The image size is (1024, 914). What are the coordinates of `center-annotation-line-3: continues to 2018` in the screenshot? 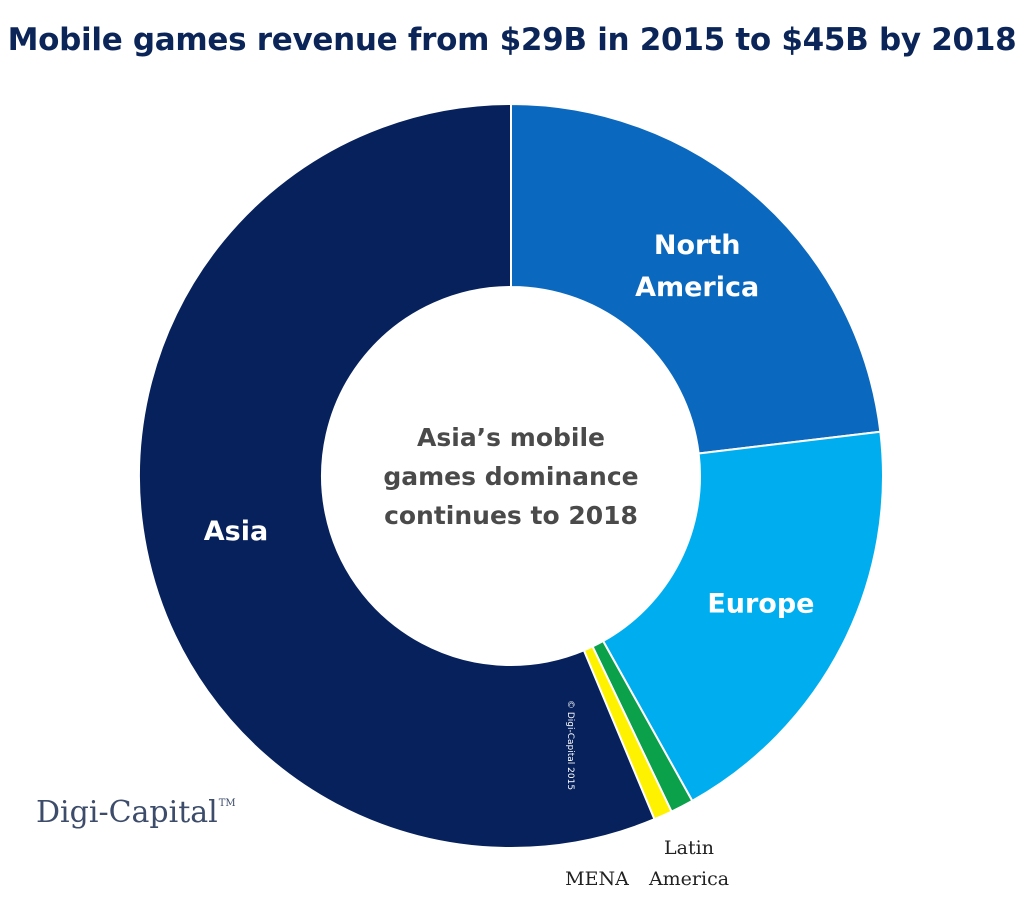 It's located at (511, 515).